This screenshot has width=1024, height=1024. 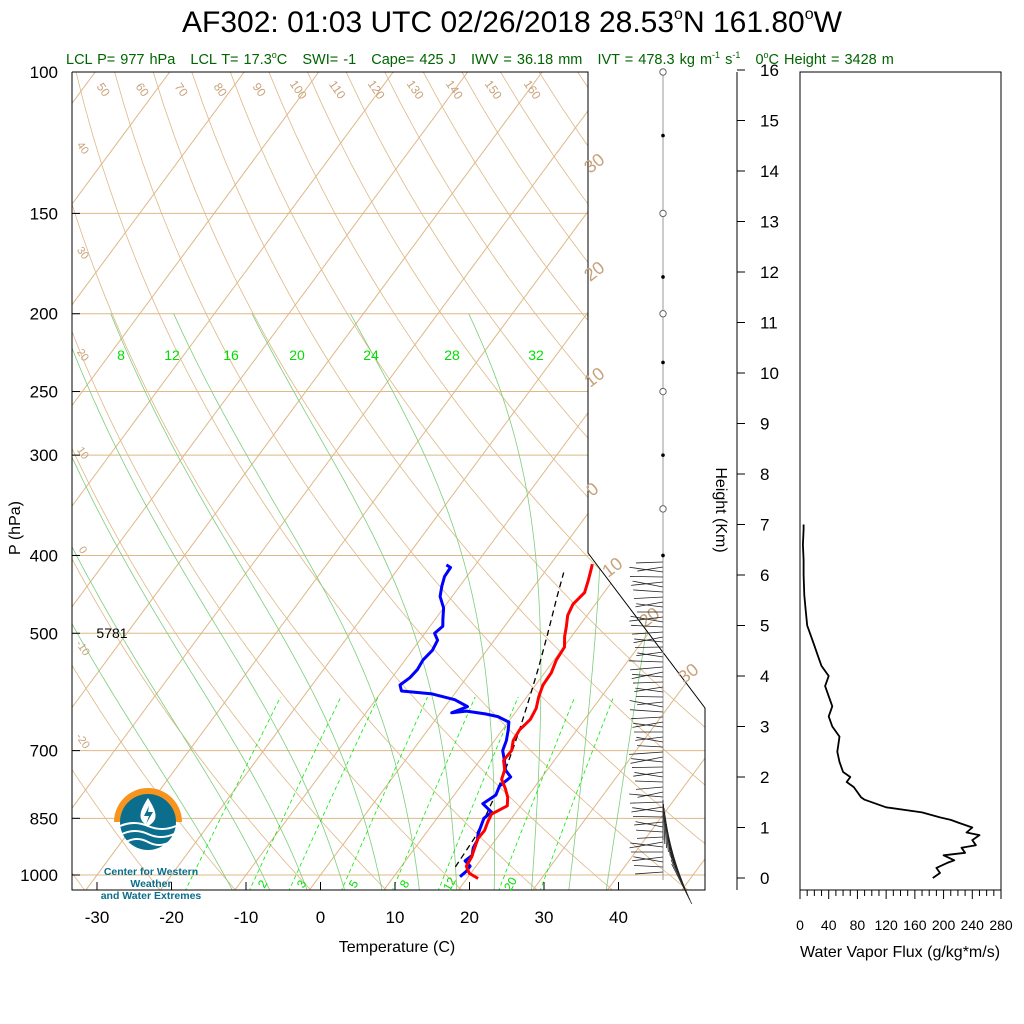 What do you see at coordinates (769, 171) in the screenshot?
I see `height-tick-label: 14` at bounding box center [769, 171].